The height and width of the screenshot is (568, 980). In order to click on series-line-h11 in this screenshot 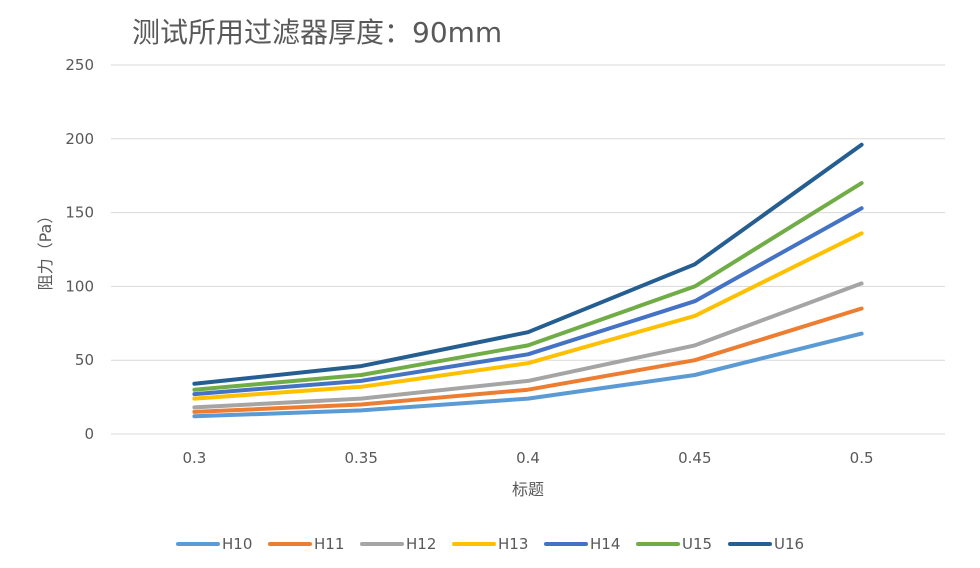, I will do `click(528, 360)`.